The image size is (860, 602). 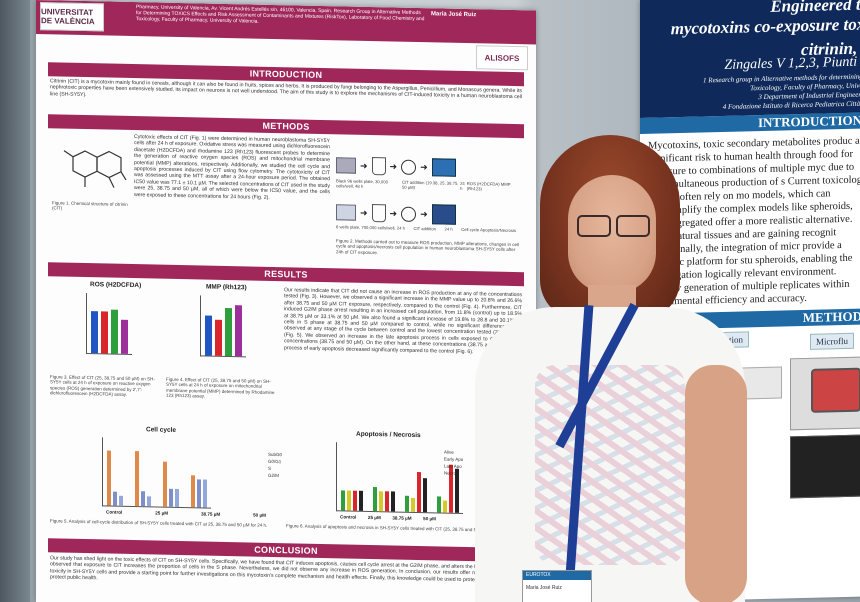 I want to click on ros-chart-title: ROS (H2DCFDA), so click(x=116, y=285).